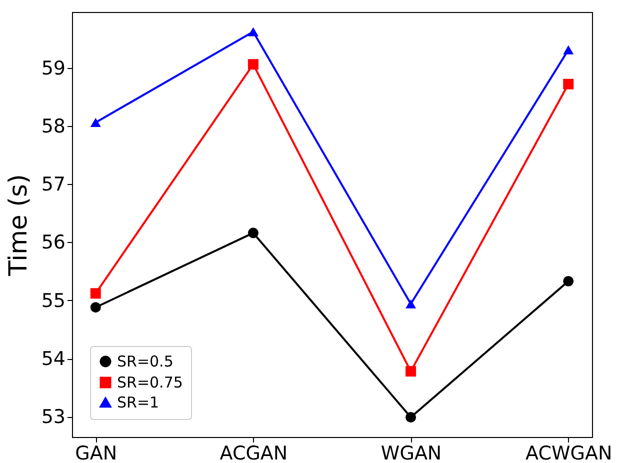  What do you see at coordinates (411, 452) in the screenshot?
I see `x-tick-label: WGAN` at bounding box center [411, 452].